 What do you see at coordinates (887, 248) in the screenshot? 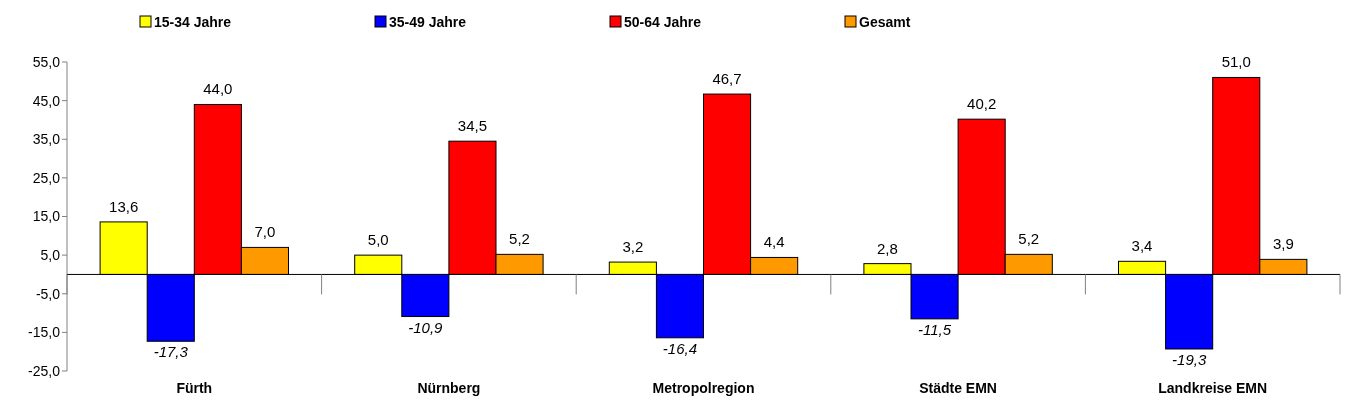
I see `data-label: 2,8` at bounding box center [887, 248].